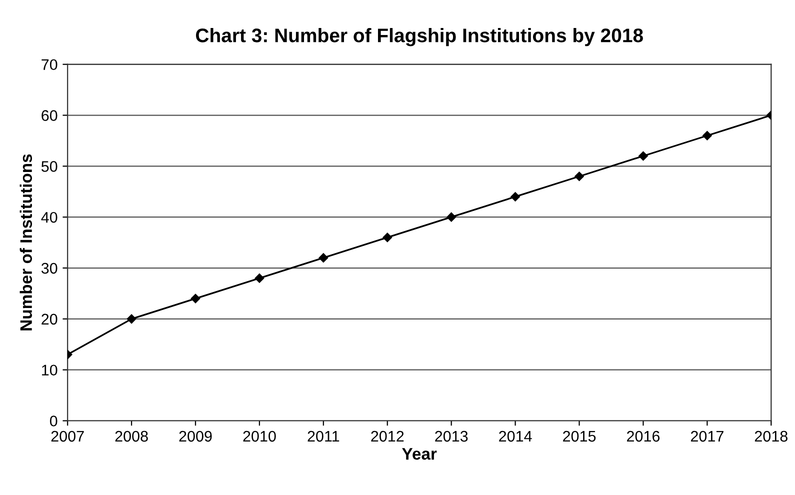 This screenshot has width=795, height=495. I want to click on x-tick-label: 2018, so click(771, 436).